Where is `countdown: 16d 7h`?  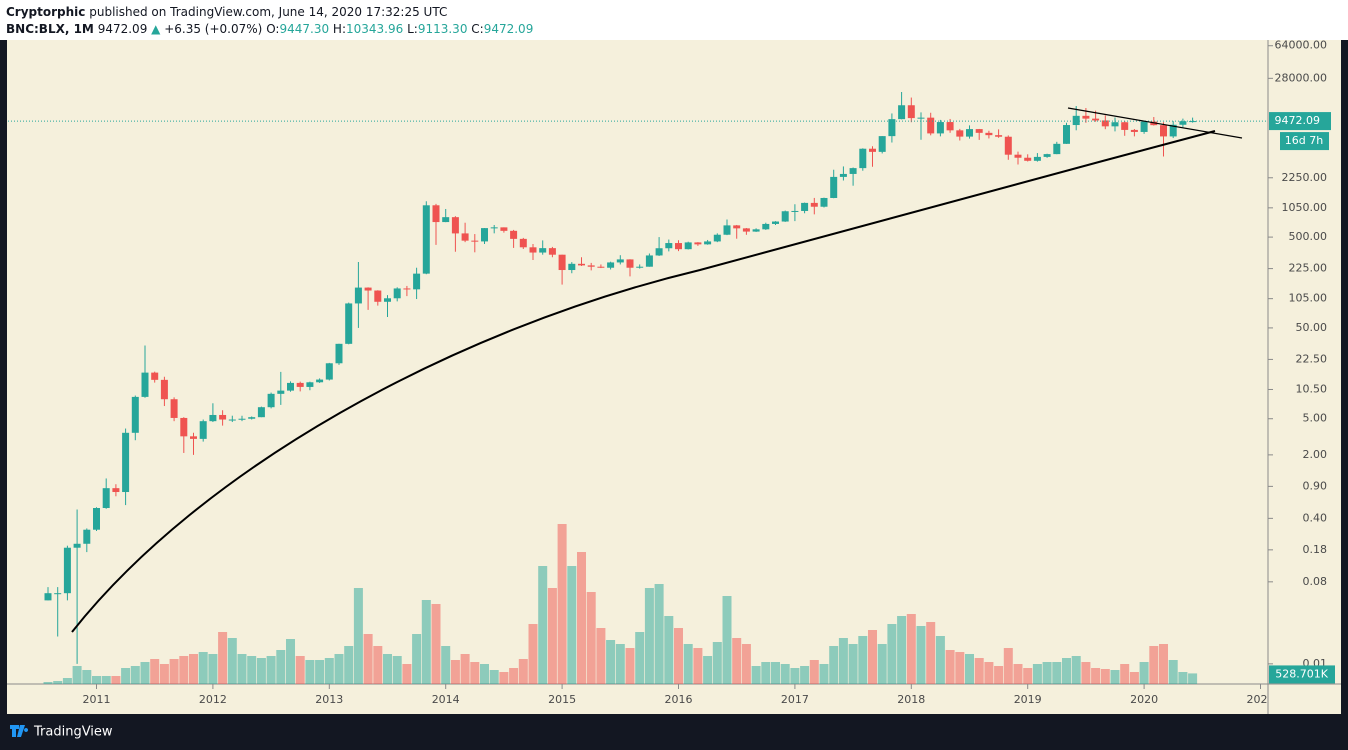
countdown: 16d 7h is located at coordinates (1304, 140).